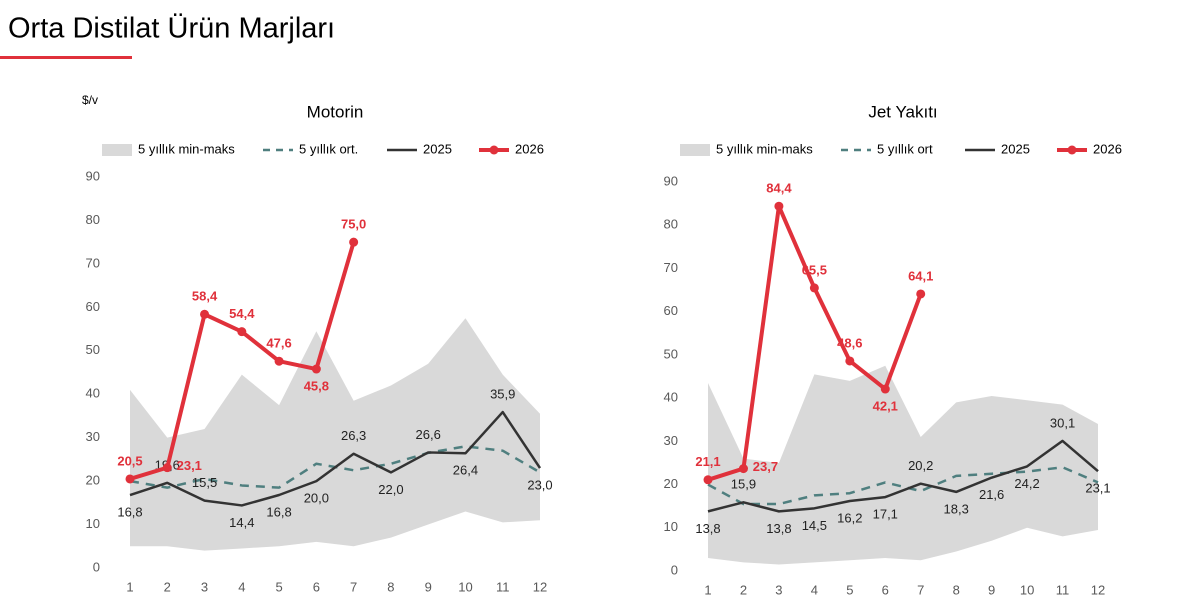 The image size is (1200, 608). I want to click on data-label: 16,8, so click(278, 511).